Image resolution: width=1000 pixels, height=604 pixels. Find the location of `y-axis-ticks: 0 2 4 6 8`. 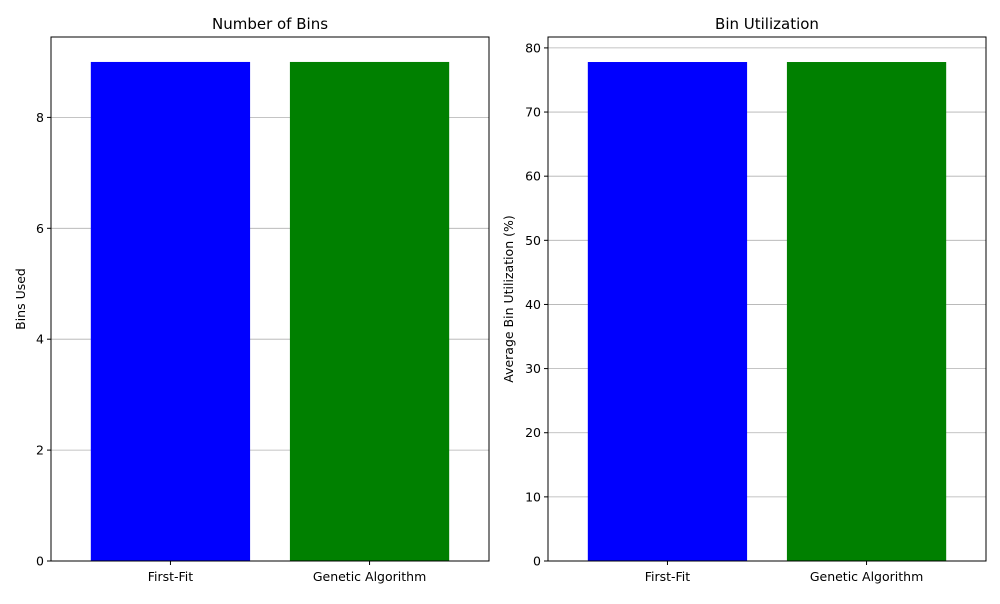

y-axis-ticks: 0 2 4 6 8 is located at coordinates (43, 339).